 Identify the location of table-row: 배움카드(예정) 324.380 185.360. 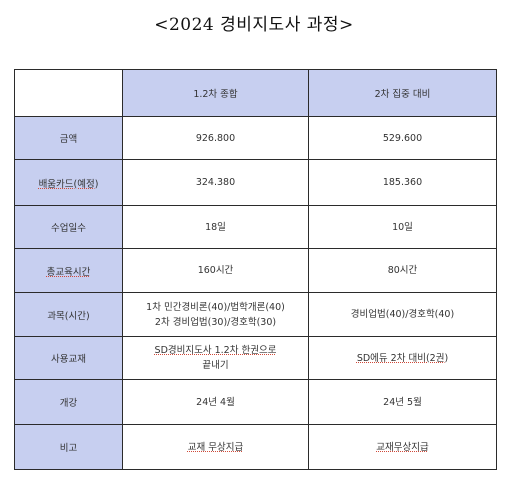
(255, 182).